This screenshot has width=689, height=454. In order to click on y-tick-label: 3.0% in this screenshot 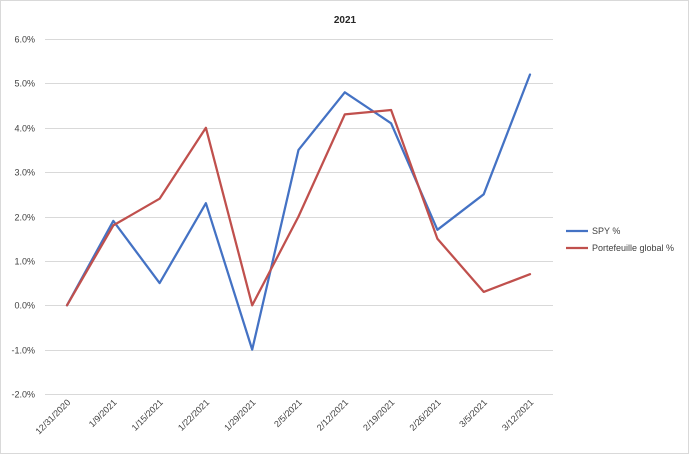, I will do `click(24, 173)`.